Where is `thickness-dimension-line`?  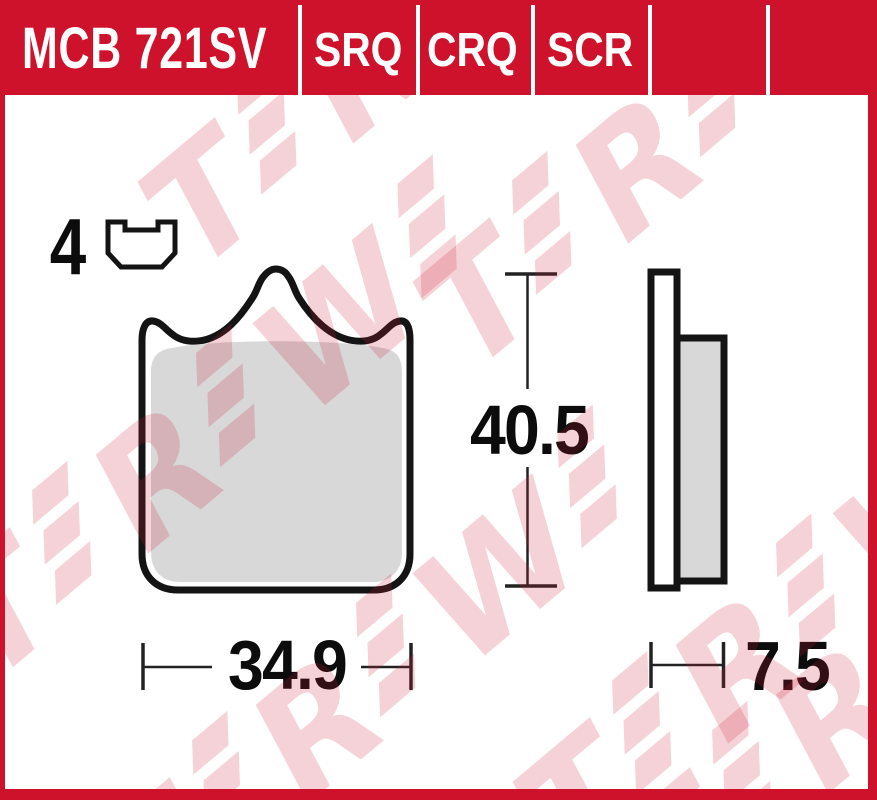 thickness-dimension-line is located at coordinates (687, 665).